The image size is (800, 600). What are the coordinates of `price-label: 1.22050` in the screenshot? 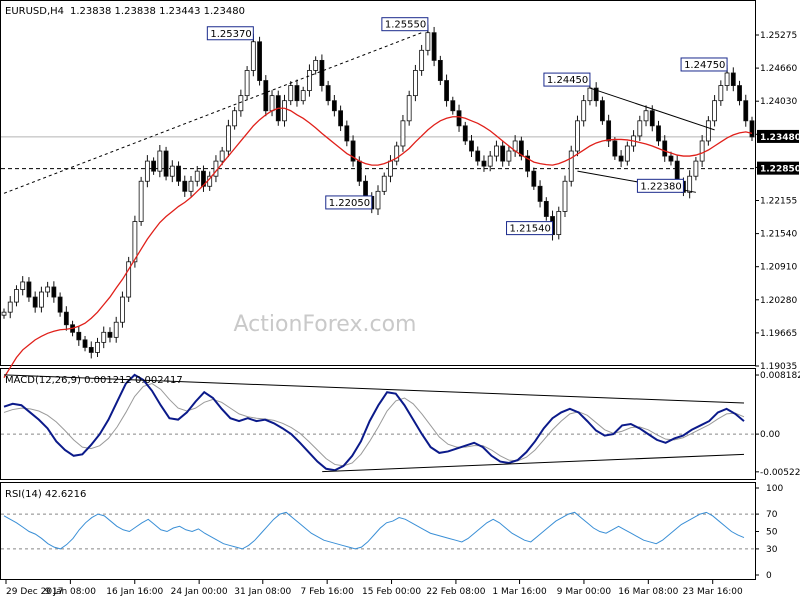 It's located at (349, 203).